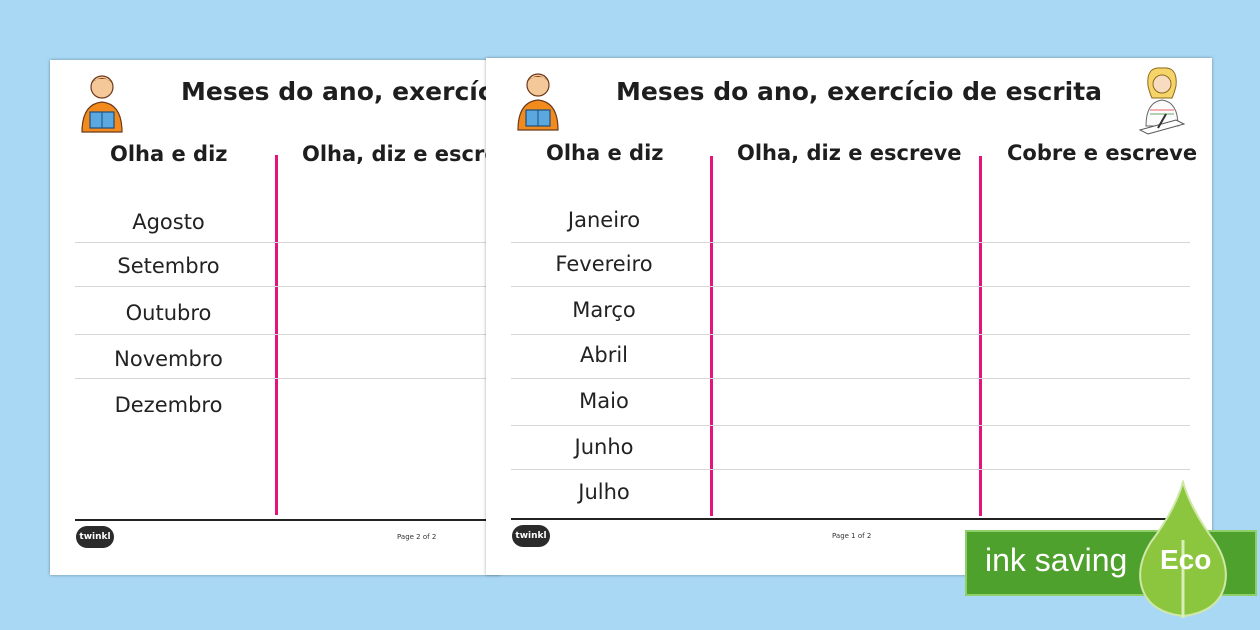 This screenshot has width=1260, height=630. What do you see at coordinates (1056, 560) in the screenshot?
I see `ink-saving-text: ink saving` at bounding box center [1056, 560].